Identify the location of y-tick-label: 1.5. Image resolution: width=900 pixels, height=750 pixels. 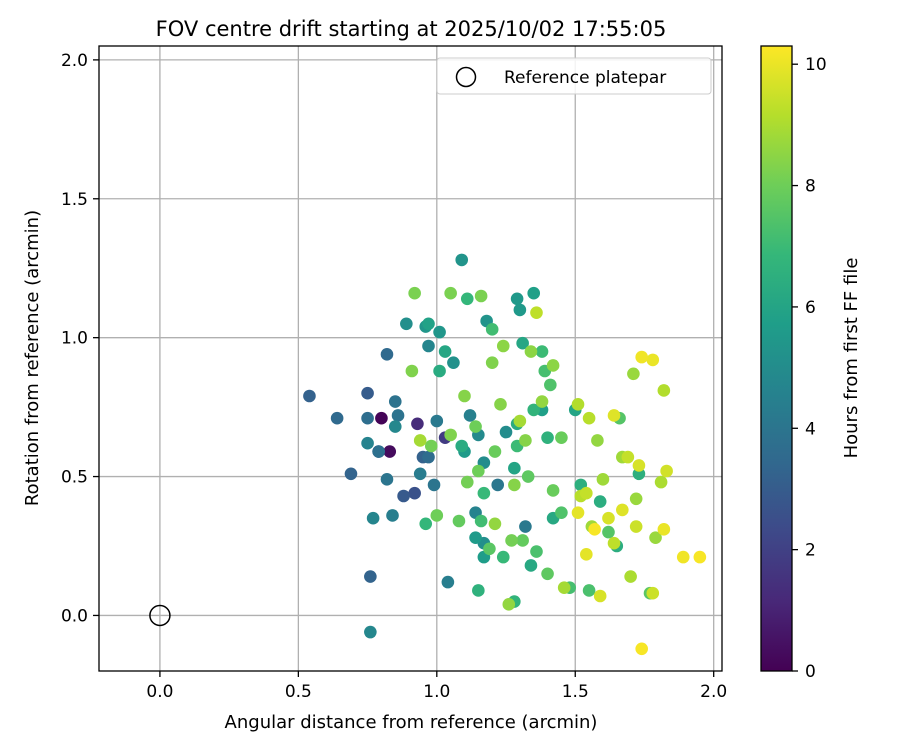
(74, 200).